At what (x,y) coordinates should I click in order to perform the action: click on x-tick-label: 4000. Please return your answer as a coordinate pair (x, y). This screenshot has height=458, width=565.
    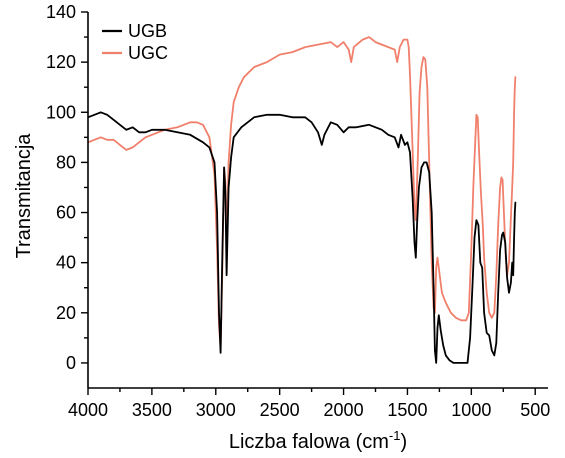
    Looking at the image, I should click on (88, 410).